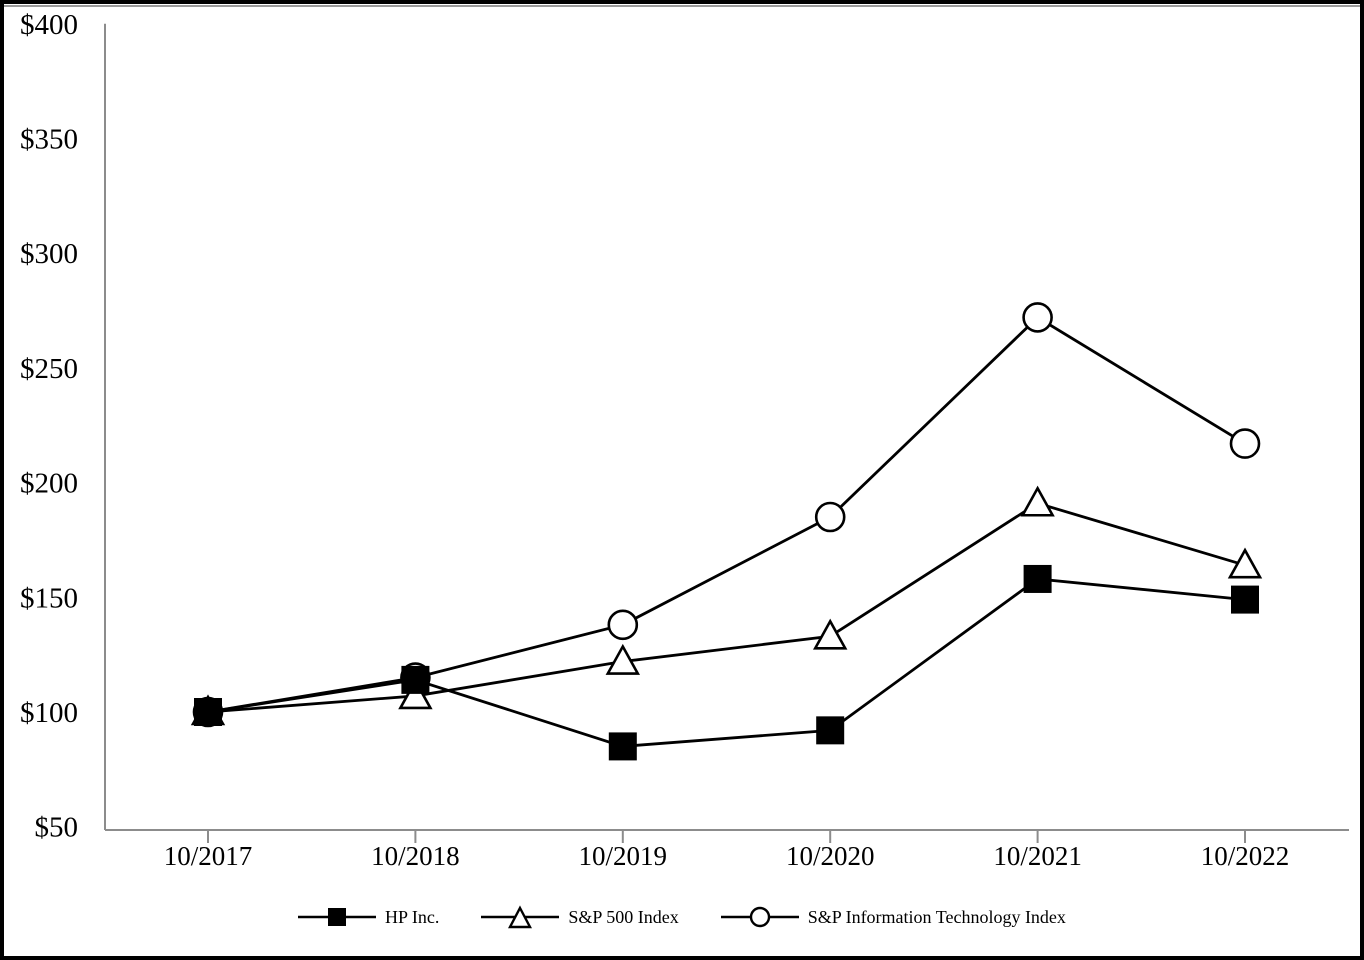  I want to click on legend-label-hp: HP Inc., so click(412, 916).